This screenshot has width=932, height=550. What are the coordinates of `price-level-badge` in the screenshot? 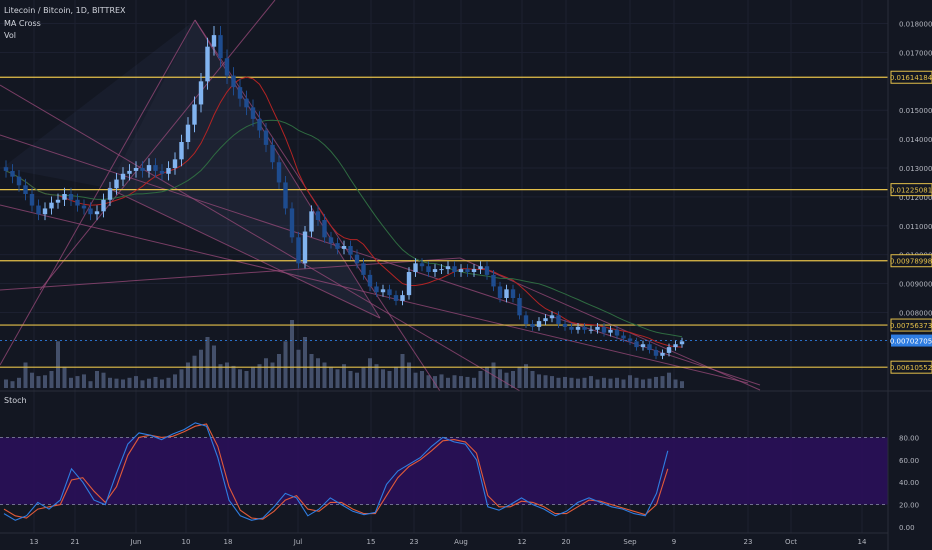 It's located at (911, 261).